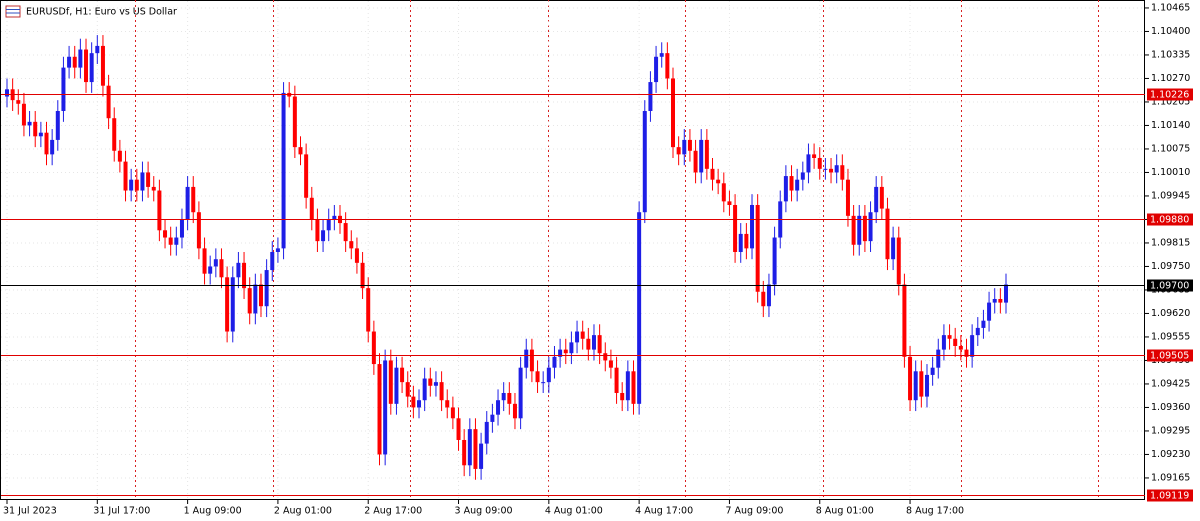 Image resolution: width=1200 pixels, height=521 pixels. What do you see at coordinates (484, 511) in the screenshot?
I see `x-tick-label: 3 Aug 09:00` at bounding box center [484, 511].